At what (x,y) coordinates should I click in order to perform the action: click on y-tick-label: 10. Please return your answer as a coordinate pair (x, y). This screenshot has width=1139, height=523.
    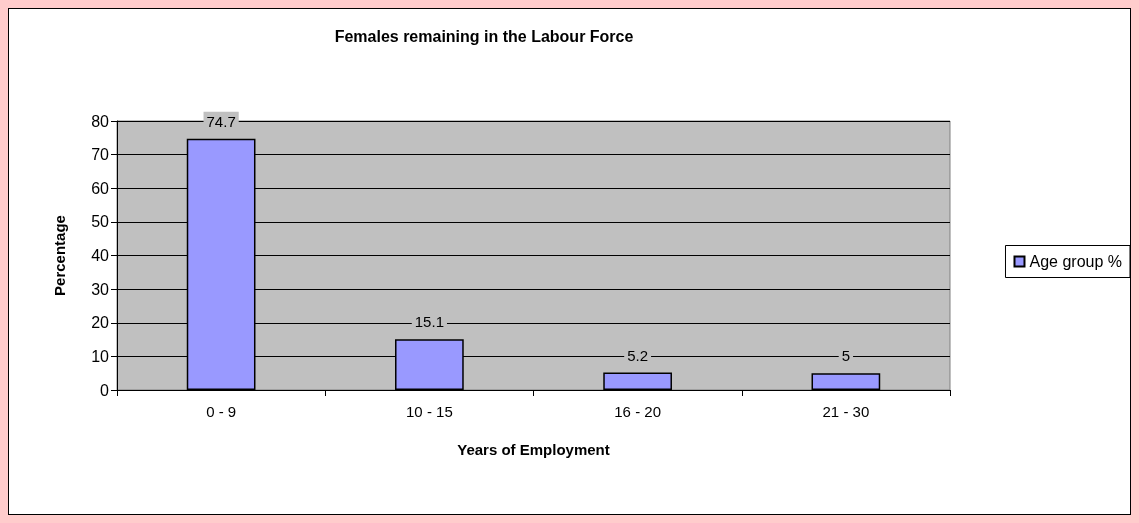
    Looking at the image, I should click on (100, 356).